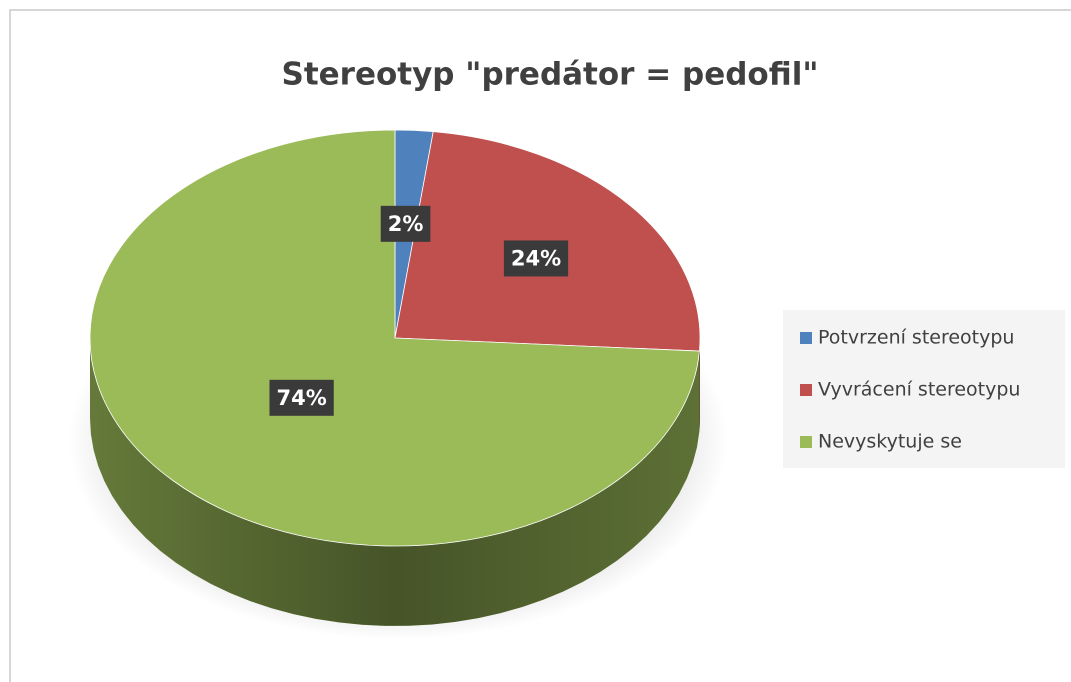 This screenshot has height=682, width=1071. I want to click on pie-side-shade, so click(699, 385).